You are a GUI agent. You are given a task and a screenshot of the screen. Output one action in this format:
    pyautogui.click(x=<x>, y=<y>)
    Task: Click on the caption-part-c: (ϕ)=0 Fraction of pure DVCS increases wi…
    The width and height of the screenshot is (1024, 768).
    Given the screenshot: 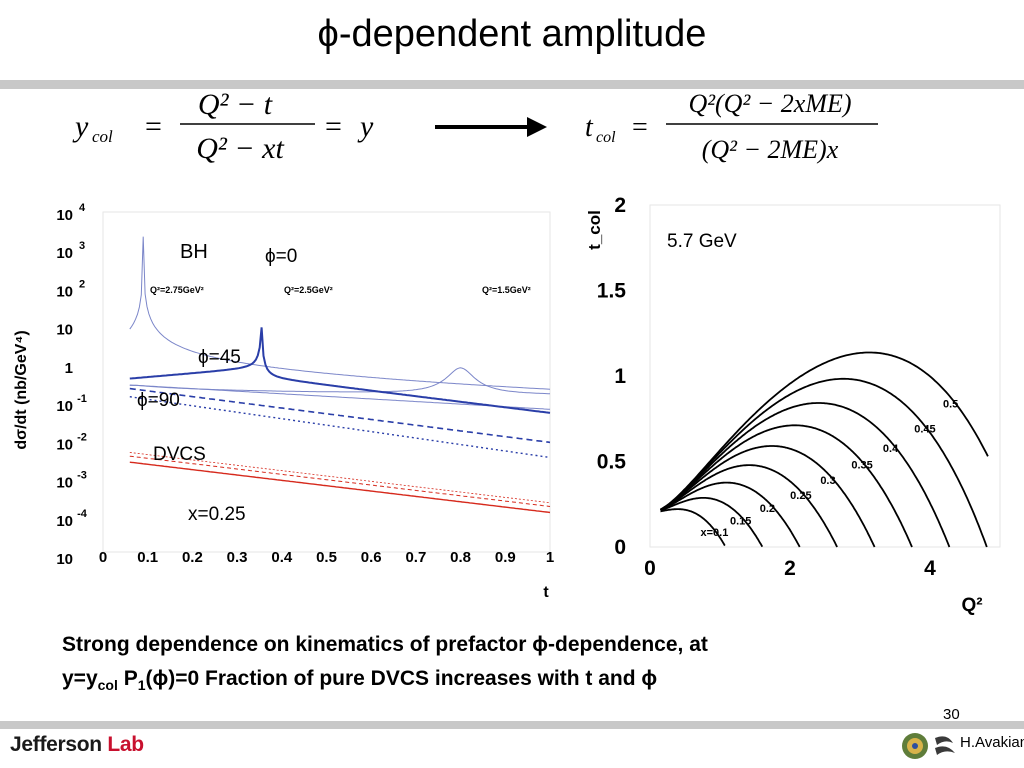 What is the action you would take?
    pyautogui.click(x=401, y=678)
    